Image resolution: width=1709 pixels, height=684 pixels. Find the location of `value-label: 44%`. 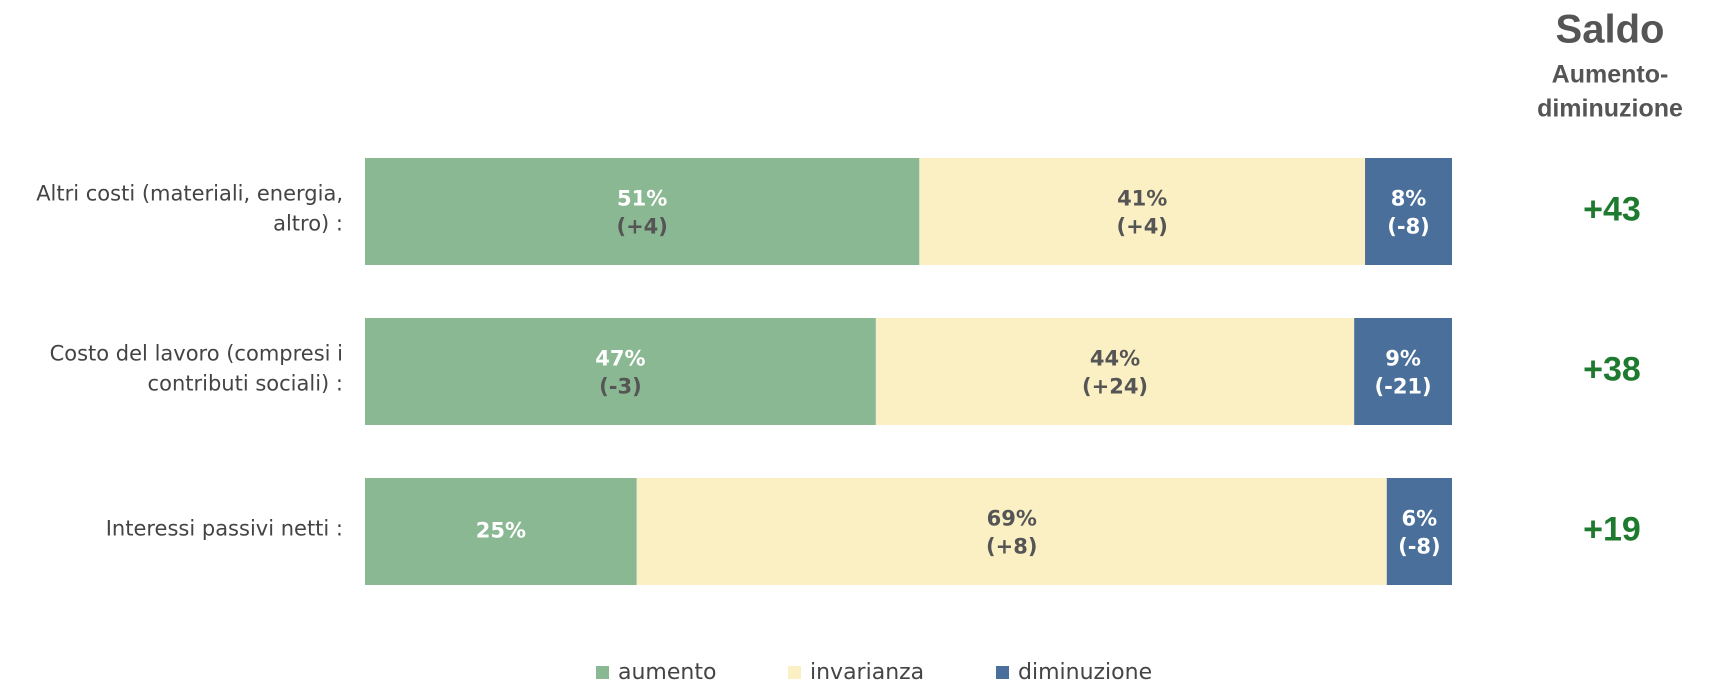

value-label: 44% is located at coordinates (1115, 359).